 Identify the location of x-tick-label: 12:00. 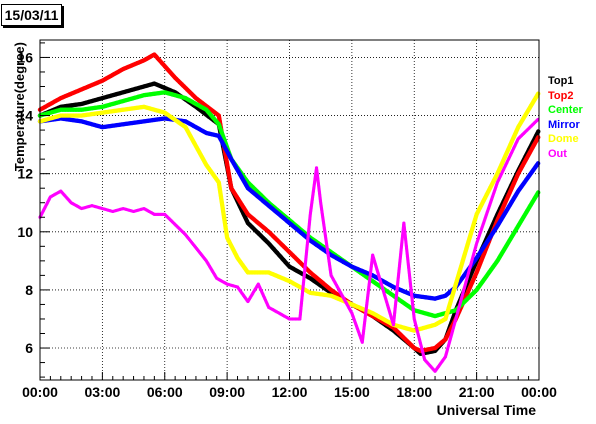
(290, 392).